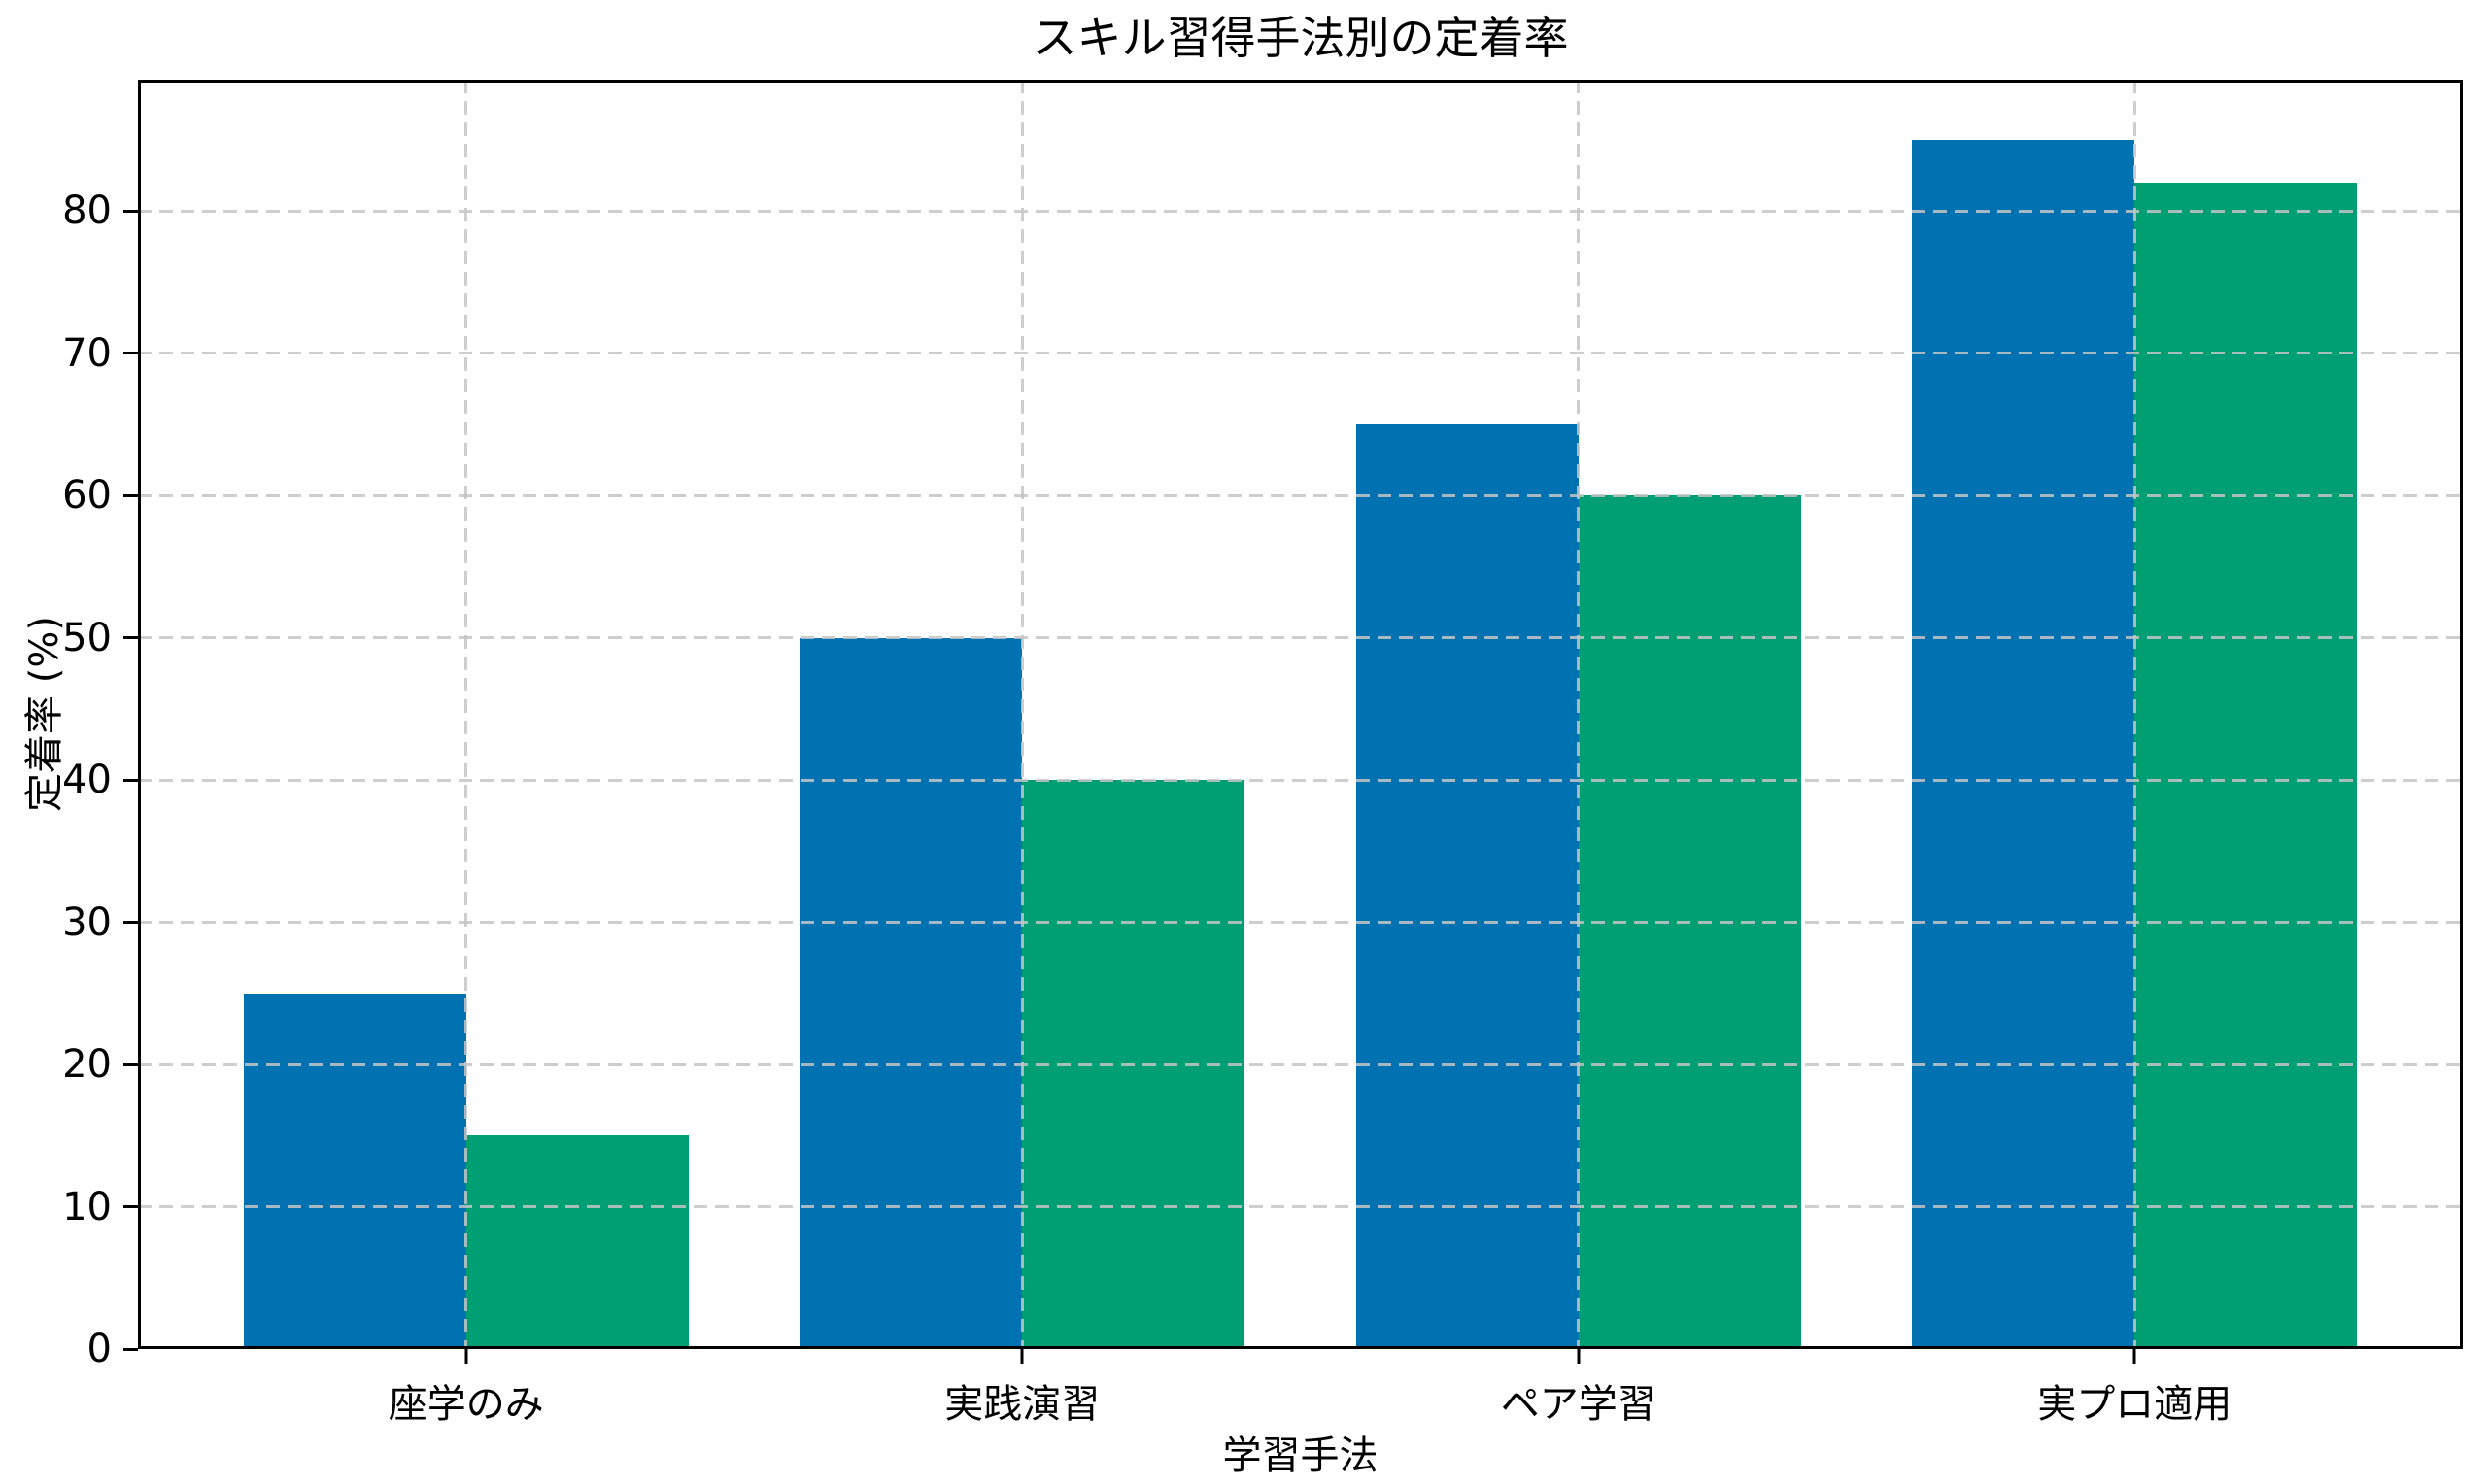 The height and width of the screenshot is (1484, 2487). Describe the element at coordinates (87, 922) in the screenshot. I see `y-axis-tick-label: 30` at that location.